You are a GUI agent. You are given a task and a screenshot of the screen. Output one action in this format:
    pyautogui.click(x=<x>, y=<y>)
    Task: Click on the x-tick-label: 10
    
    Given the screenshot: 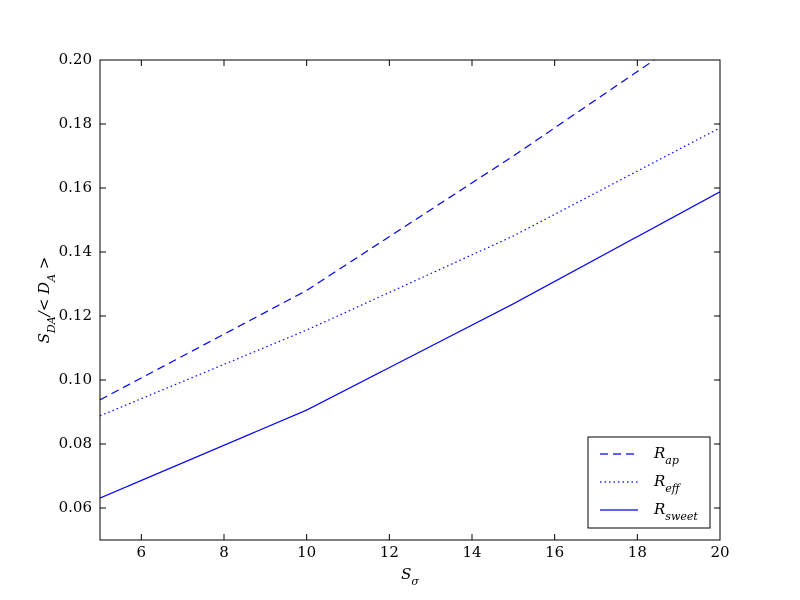 What is the action you would take?
    pyautogui.click(x=306, y=552)
    